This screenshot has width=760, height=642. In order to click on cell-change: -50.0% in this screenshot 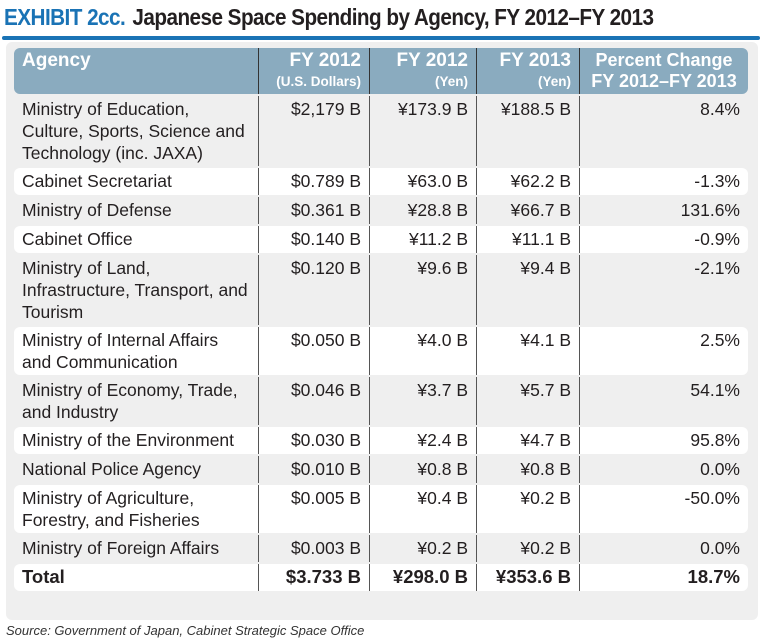, I will do `click(664, 509)`.